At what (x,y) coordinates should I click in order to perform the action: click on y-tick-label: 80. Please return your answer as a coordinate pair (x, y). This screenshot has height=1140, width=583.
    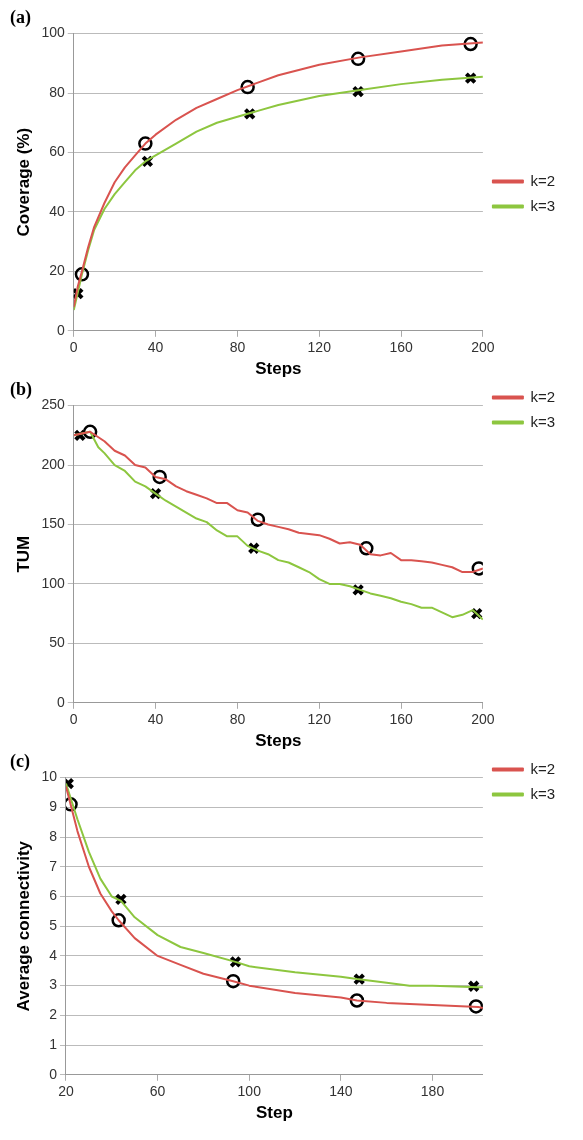
    Looking at the image, I should click on (57, 91).